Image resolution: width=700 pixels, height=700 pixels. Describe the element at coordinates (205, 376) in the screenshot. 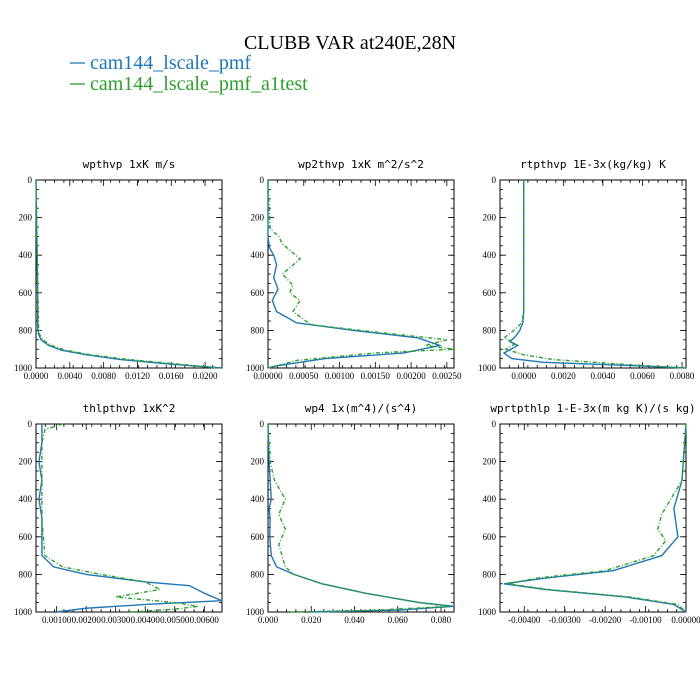

I see `x-tick-label: 0.0200` at that location.